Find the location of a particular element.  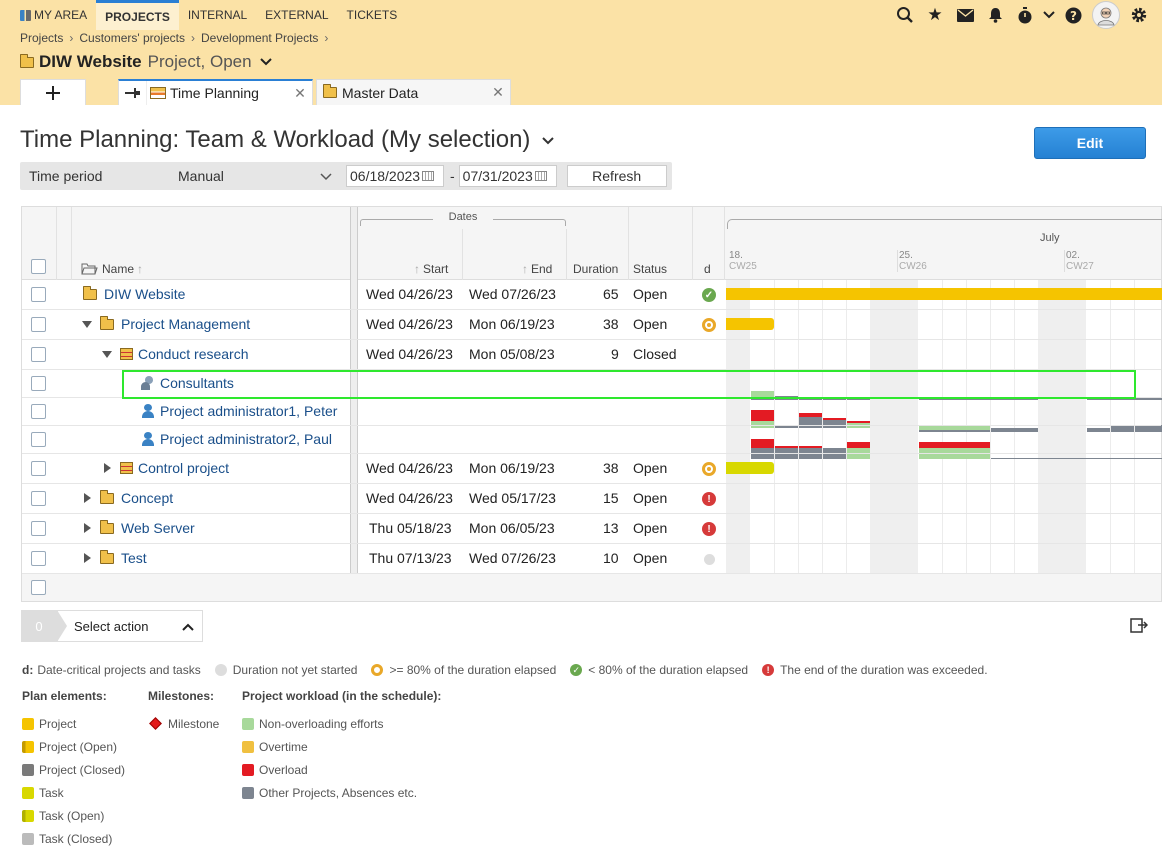

table-row: Test Thu 07/13/23 Wed 07/26/23 10 Open is located at coordinates (591, 559).